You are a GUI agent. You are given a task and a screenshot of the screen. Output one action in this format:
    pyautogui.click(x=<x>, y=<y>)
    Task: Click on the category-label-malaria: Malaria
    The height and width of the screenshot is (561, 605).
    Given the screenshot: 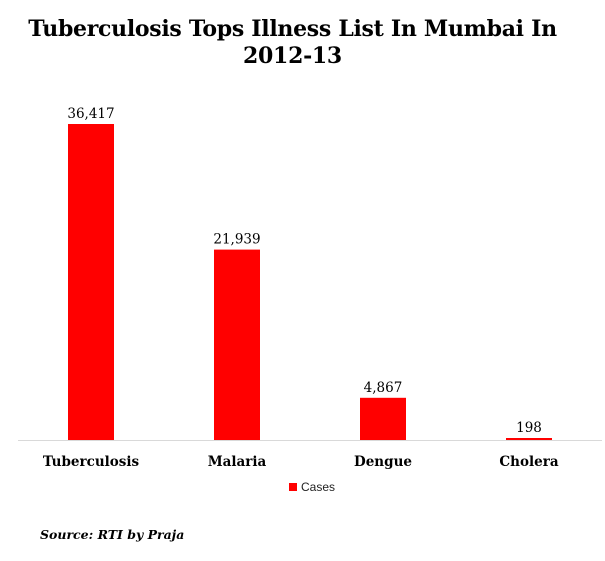 What is the action you would take?
    pyautogui.click(x=237, y=462)
    